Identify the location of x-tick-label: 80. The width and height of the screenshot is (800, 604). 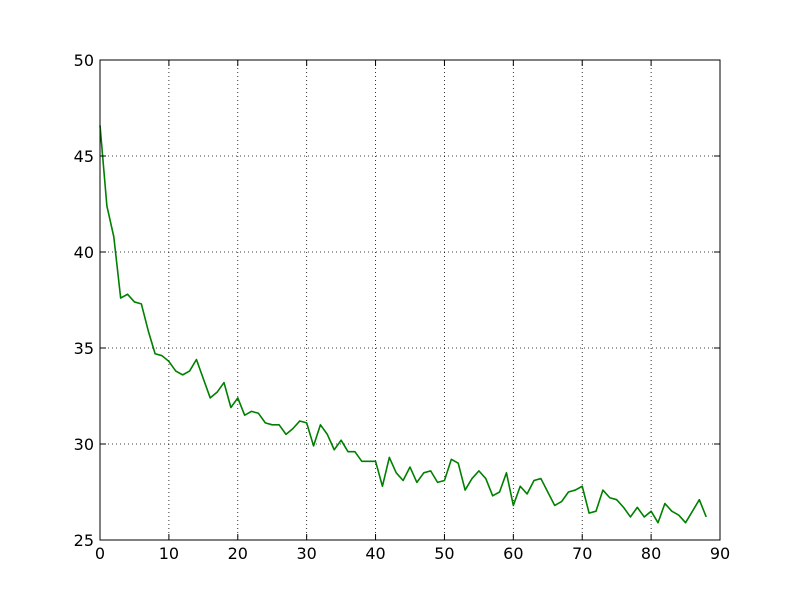
(651, 553).